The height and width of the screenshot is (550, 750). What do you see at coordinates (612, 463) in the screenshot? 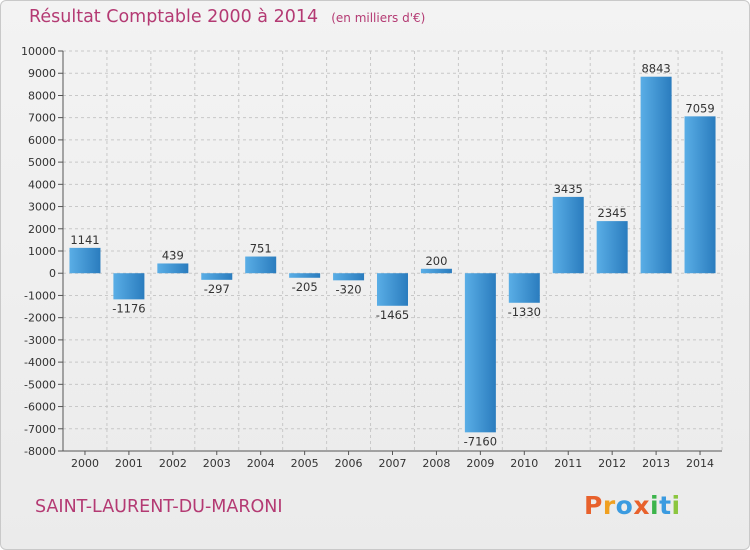
I see `x-tick-label: 2012` at bounding box center [612, 463].